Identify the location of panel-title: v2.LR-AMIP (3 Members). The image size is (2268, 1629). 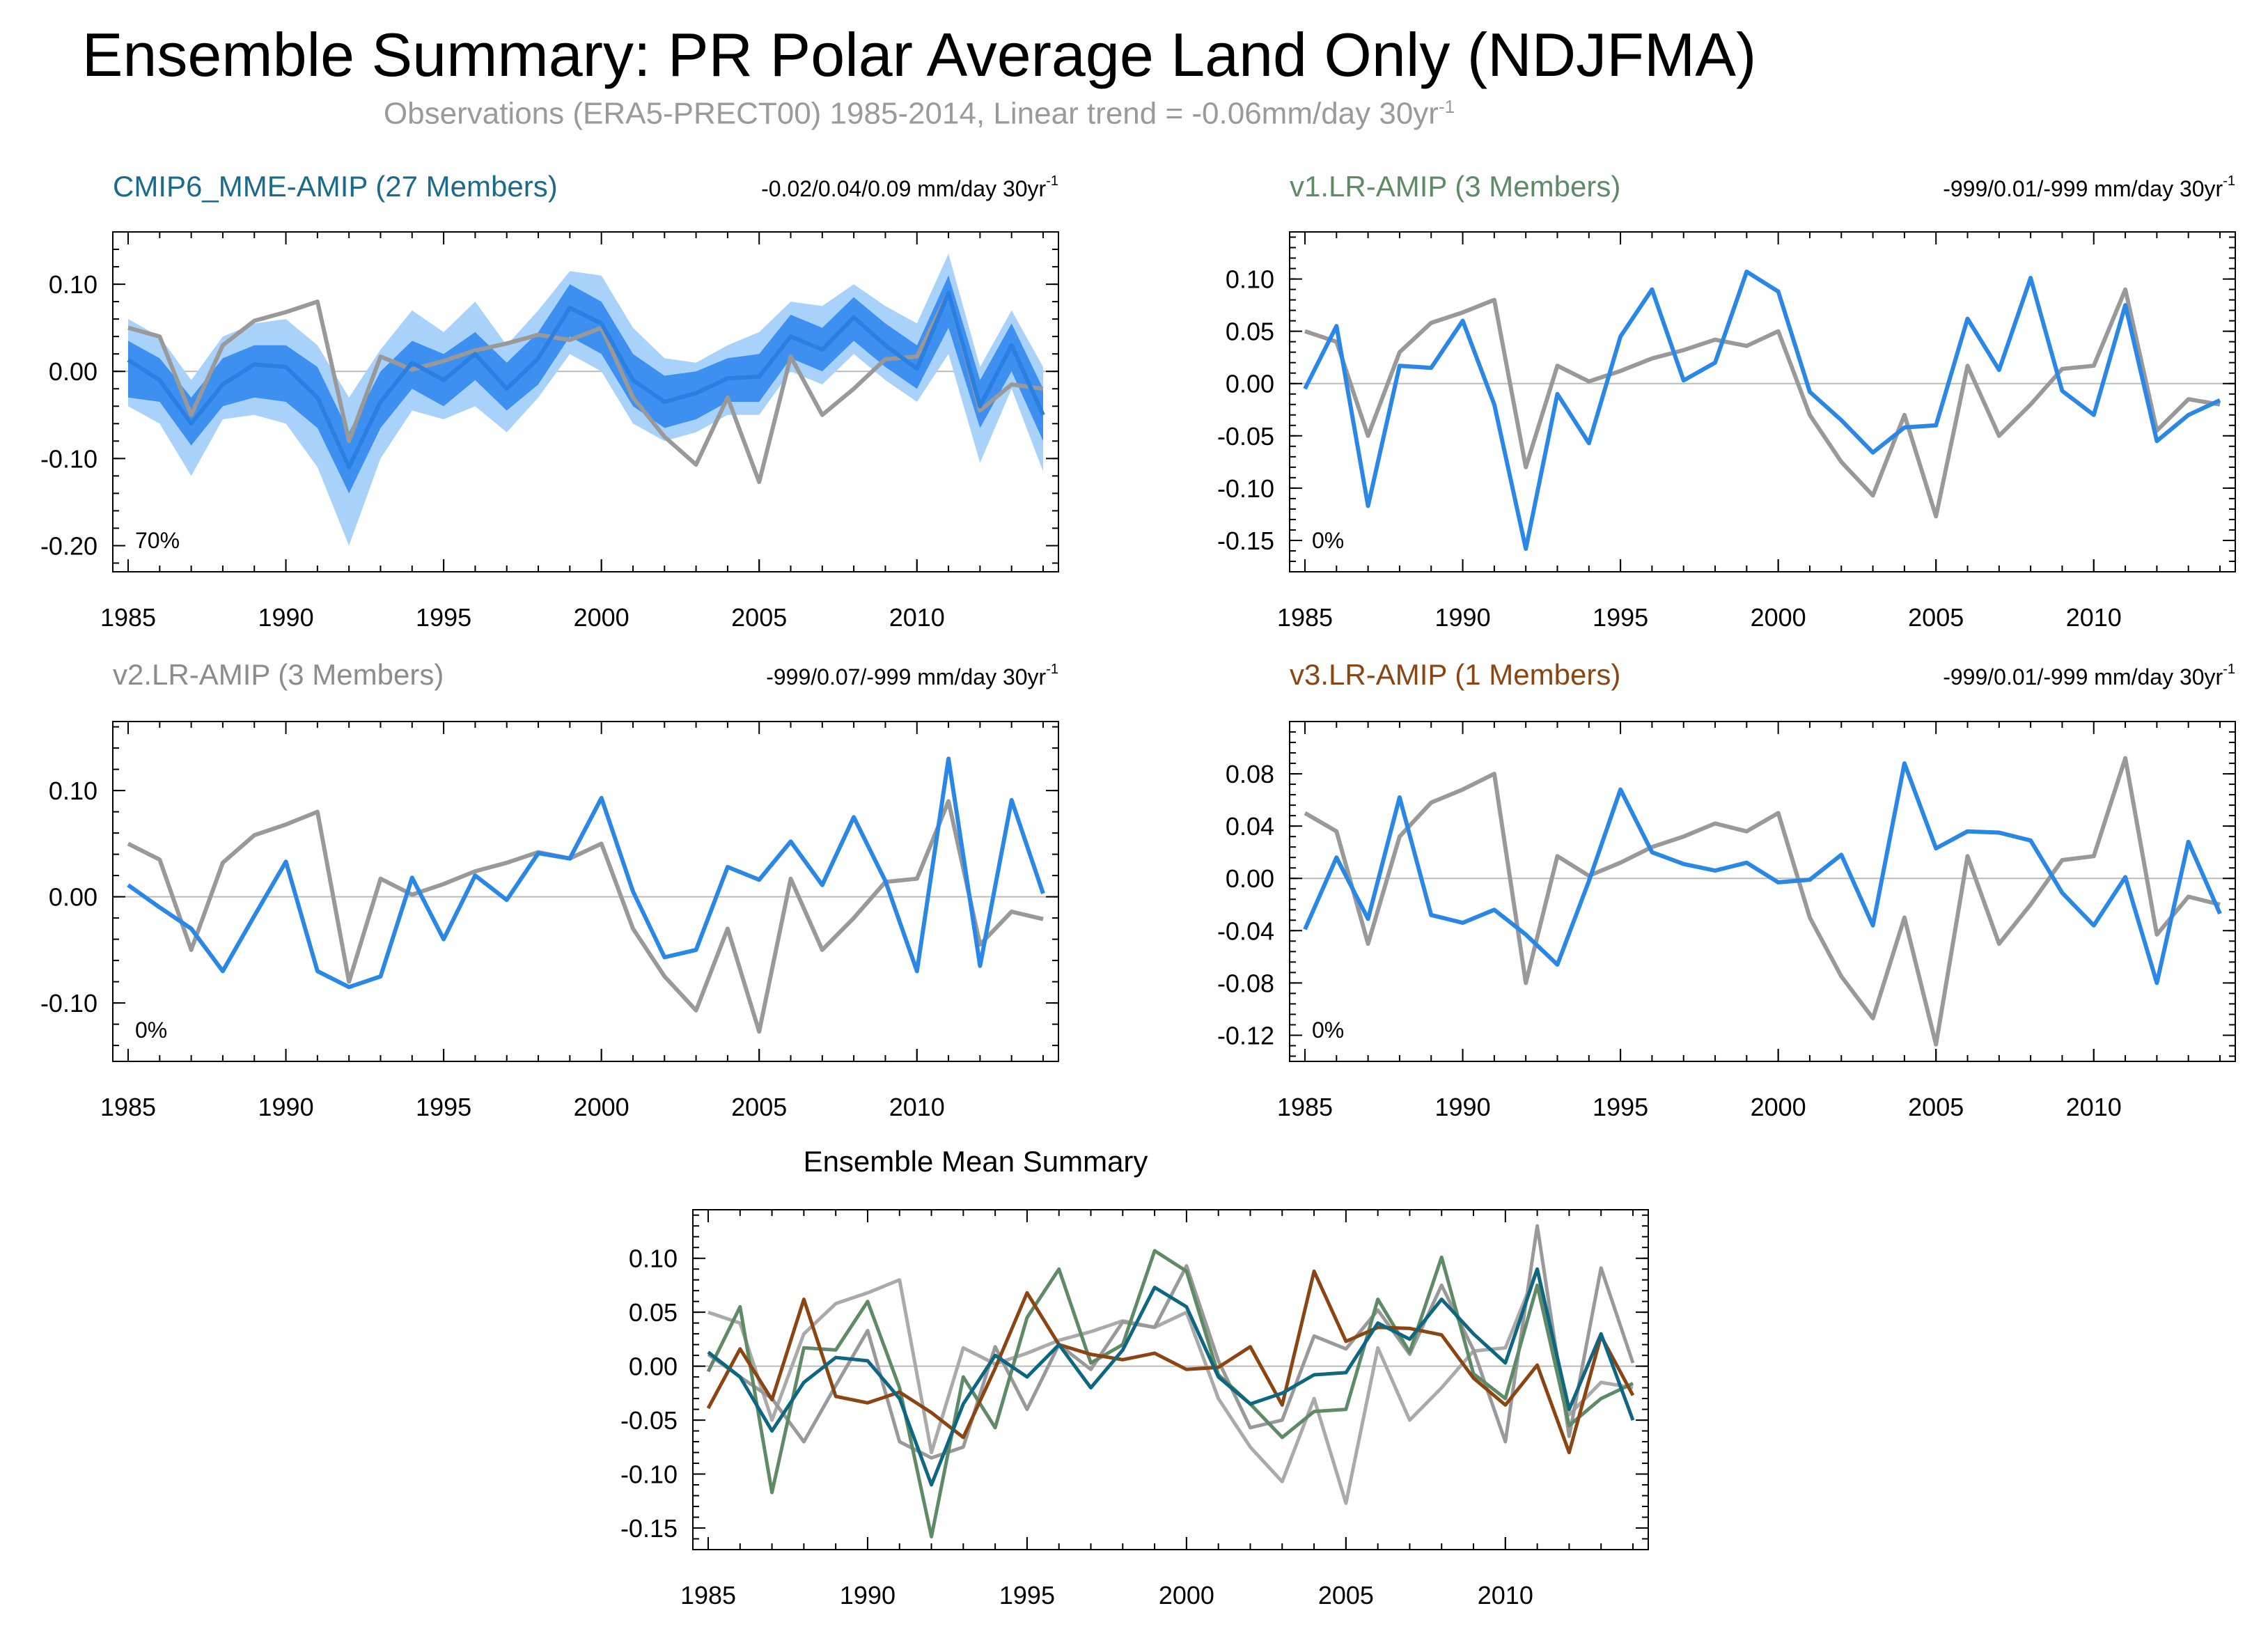
(278, 674).